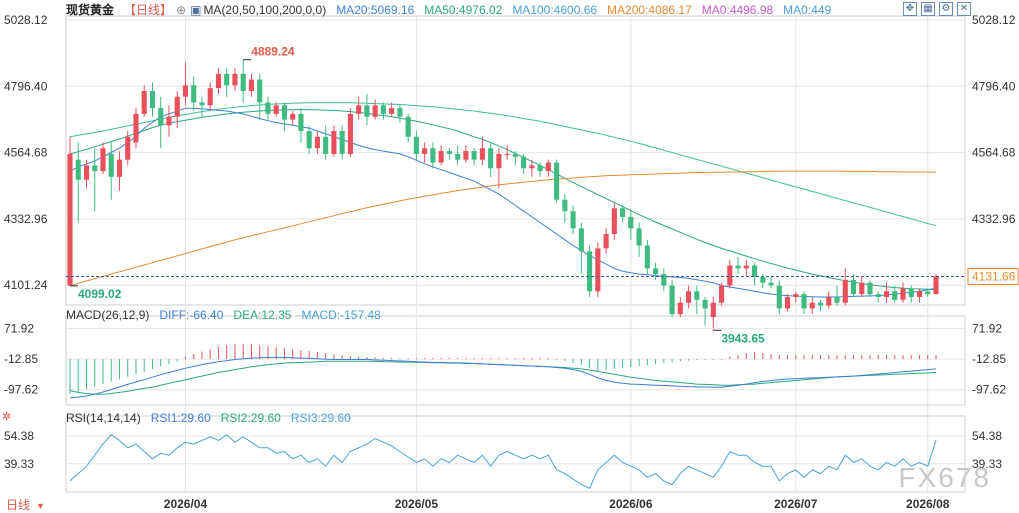  What do you see at coordinates (807, 10) in the screenshot?
I see `ma-value-5: MA0:449` at bounding box center [807, 10].